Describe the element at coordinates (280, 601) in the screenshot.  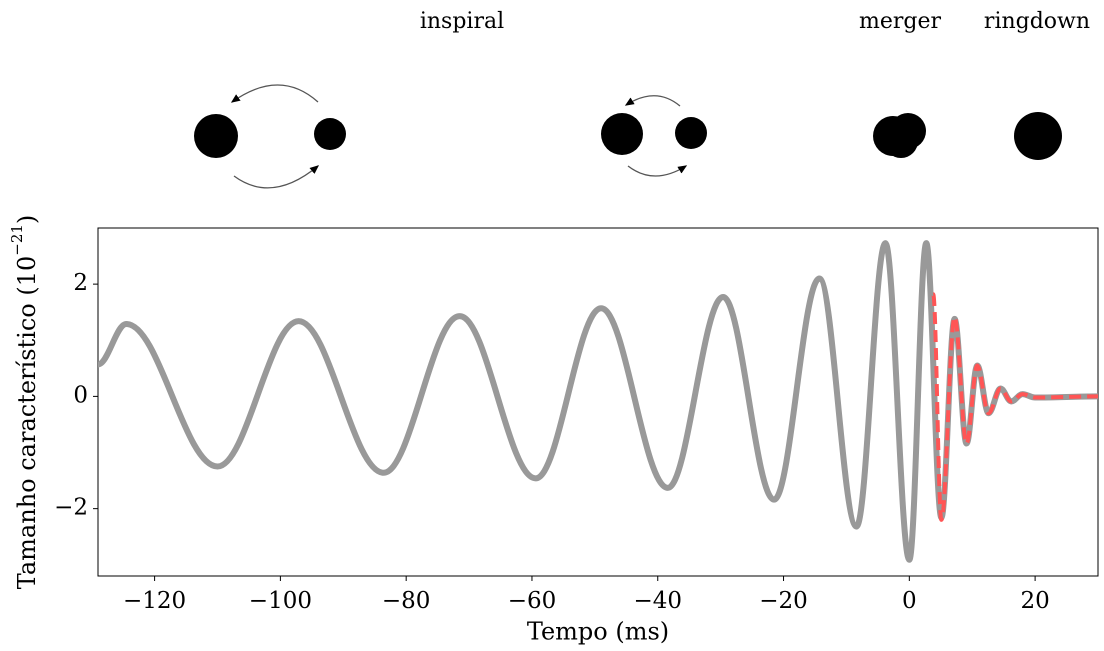
I see `x-tick-label: −100` at that location.